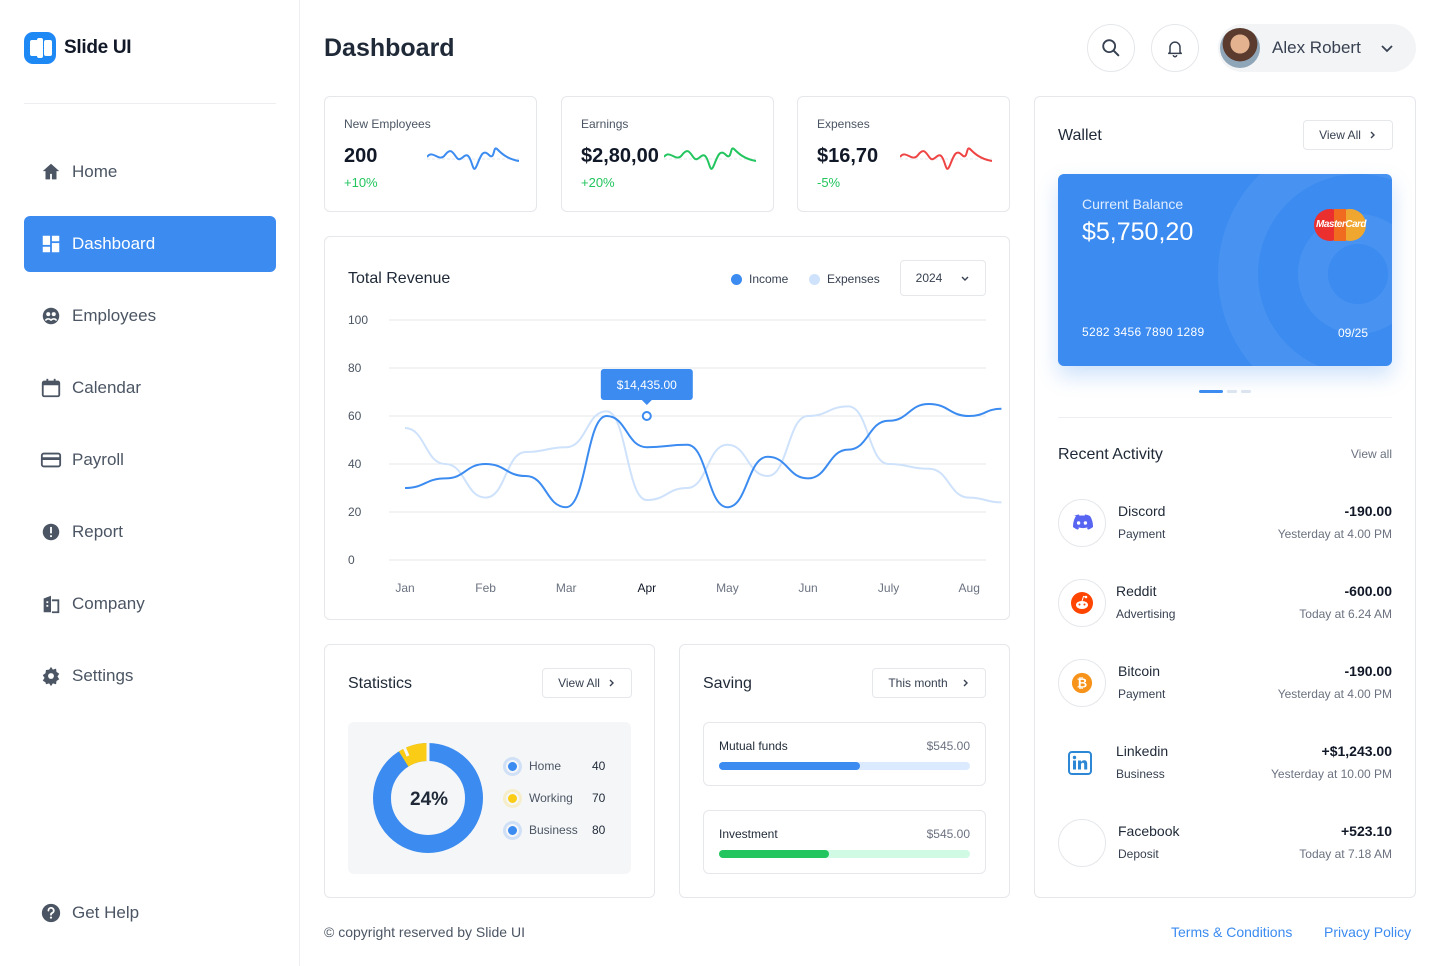 This screenshot has width=1440, height=966. Describe the element at coordinates (106, 387) in the screenshot. I see `sidebar-item-label: Calendar` at that location.